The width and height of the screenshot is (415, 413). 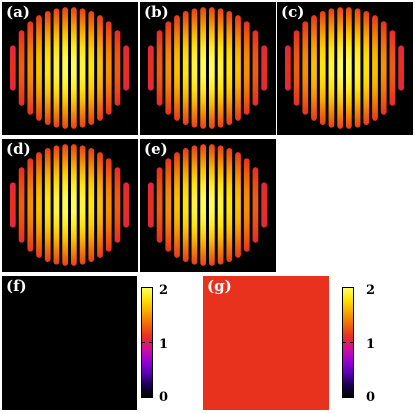 I want to click on panel-b: (b), so click(x=208, y=68).